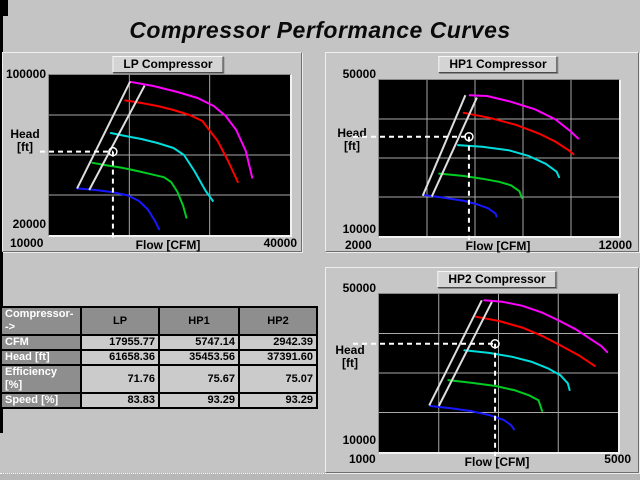 Image resolution: width=640 pixels, height=480 pixels. I want to click on speed-hp2-value: 93.29, so click(278, 400).